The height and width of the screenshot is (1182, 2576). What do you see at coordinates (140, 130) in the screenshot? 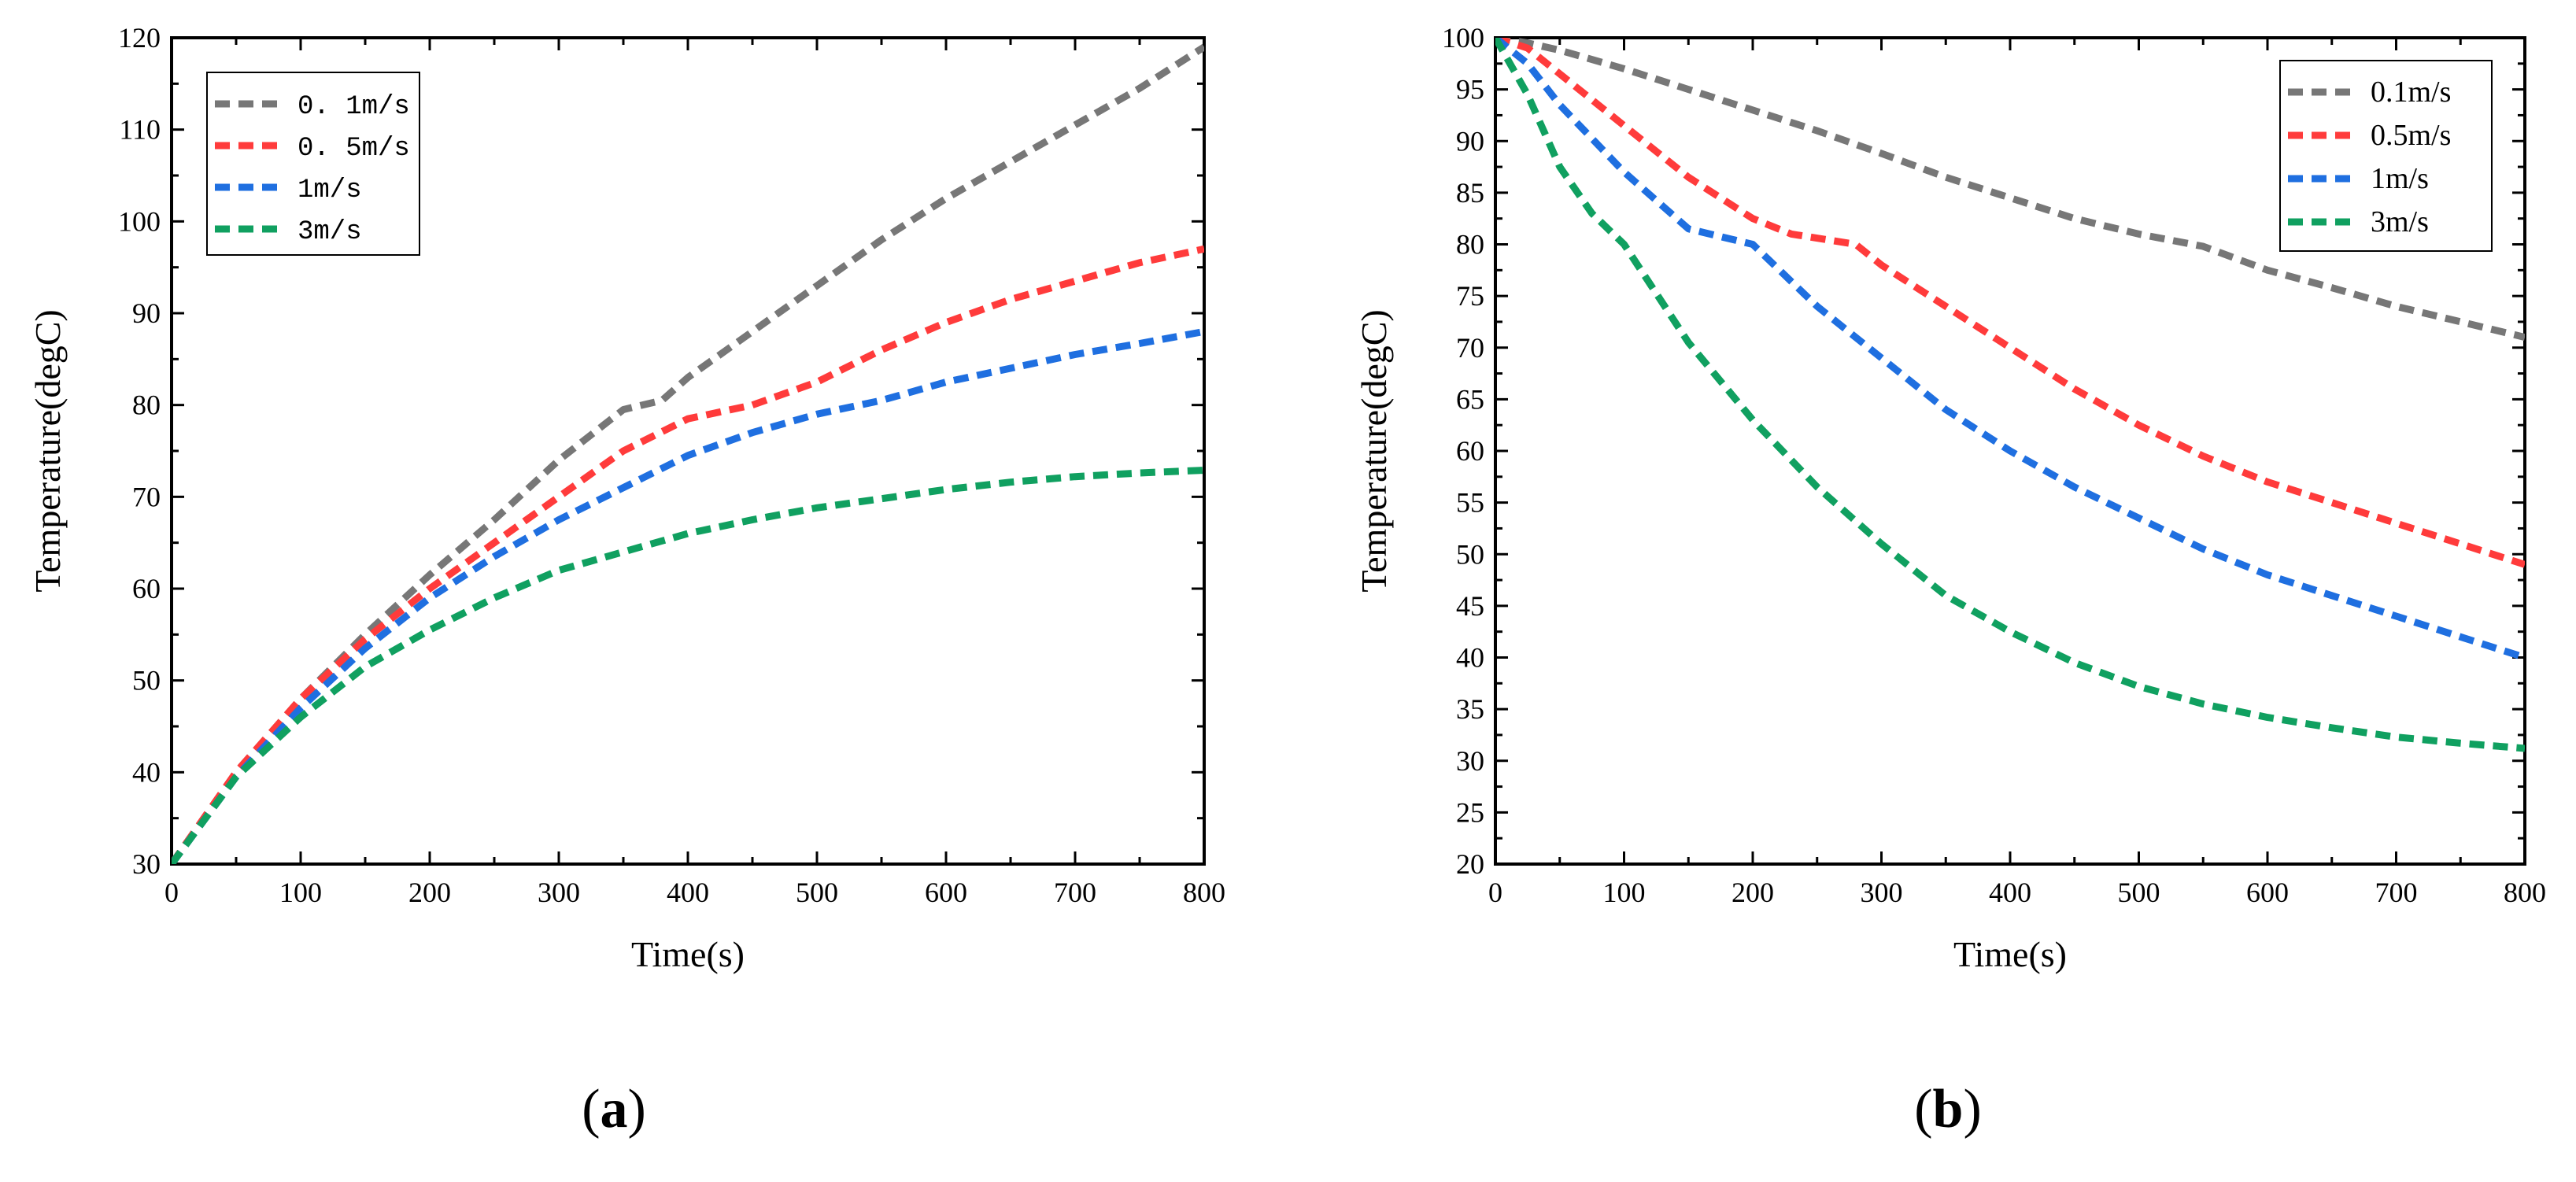
I see `y-tick-label: 110` at bounding box center [140, 130].